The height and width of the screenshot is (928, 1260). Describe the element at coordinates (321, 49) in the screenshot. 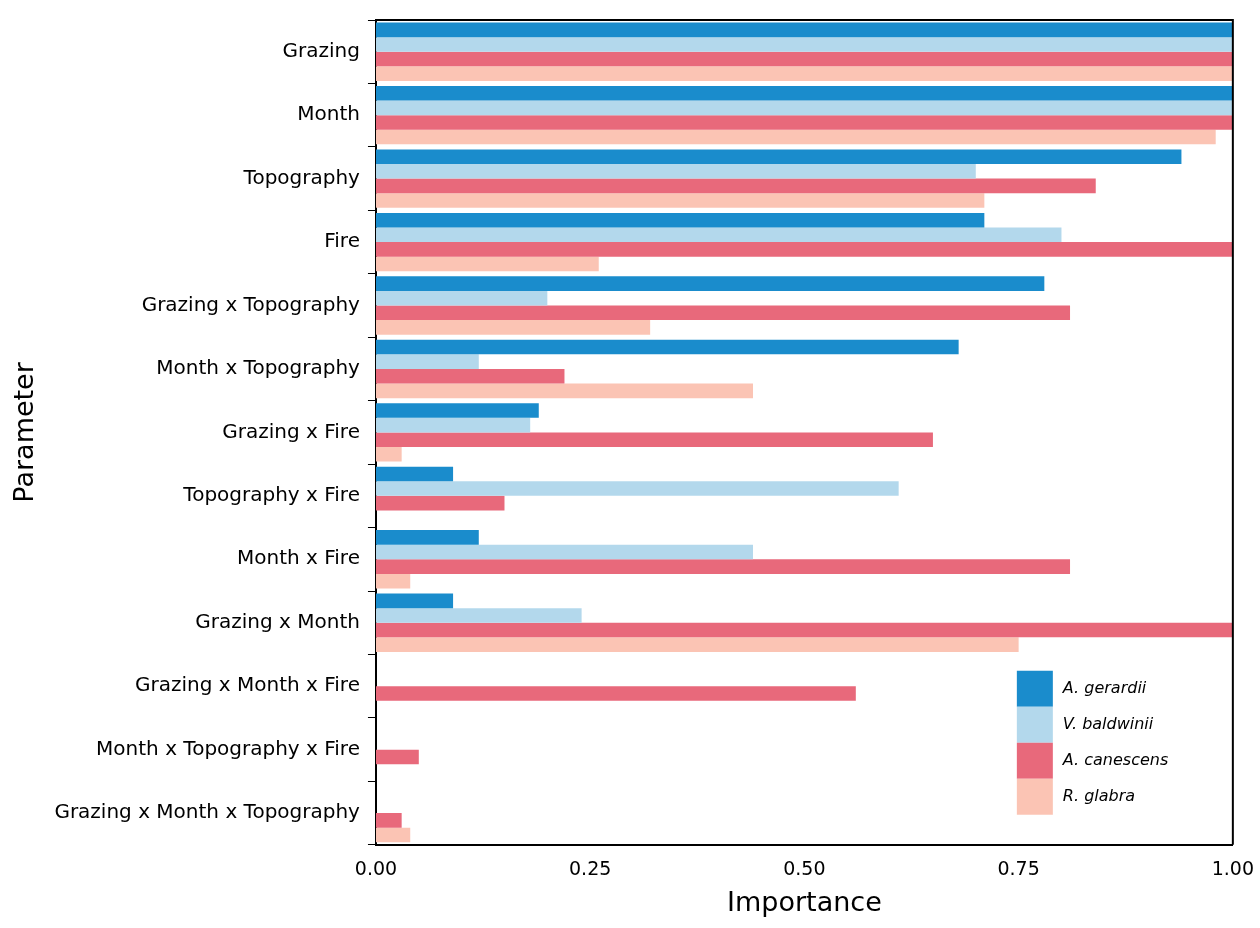

I see `y-tick-label: Grazing` at that location.